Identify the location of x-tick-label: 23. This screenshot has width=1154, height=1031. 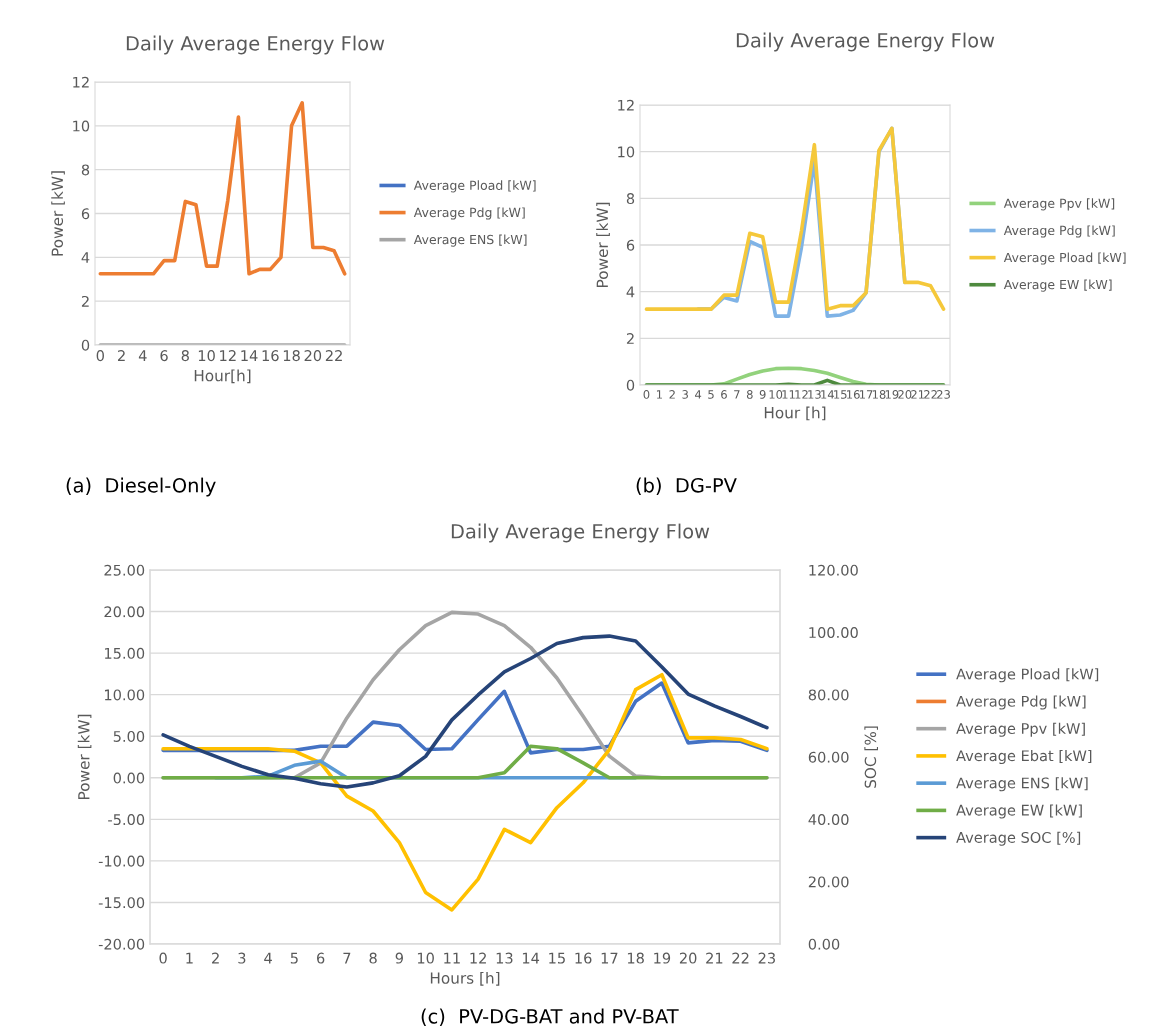
(943, 394).